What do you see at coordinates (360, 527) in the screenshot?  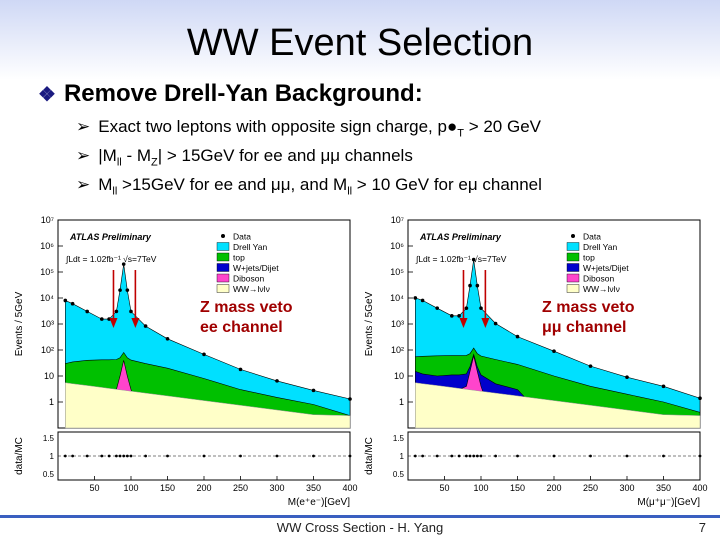 I see `footer-text: WW Cross Section - H. Yang` at bounding box center [360, 527].